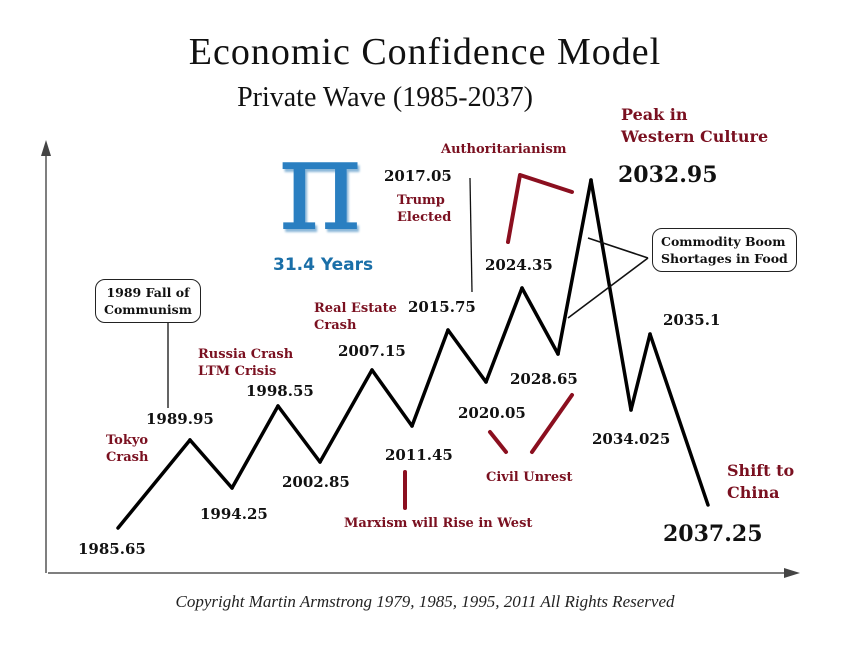 The height and width of the screenshot is (664, 850). I want to click on year-label-1998: 1998.55, so click(280, 391).